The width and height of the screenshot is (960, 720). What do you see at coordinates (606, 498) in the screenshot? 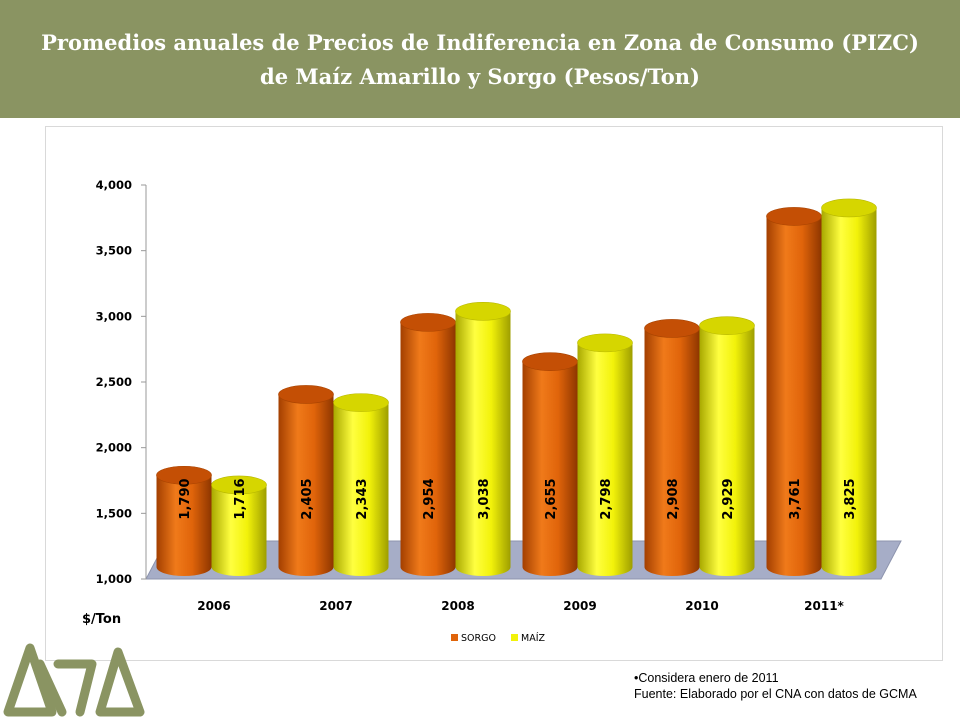
I see `bar-value-label: 2,798` at bounding box center [606, 498].